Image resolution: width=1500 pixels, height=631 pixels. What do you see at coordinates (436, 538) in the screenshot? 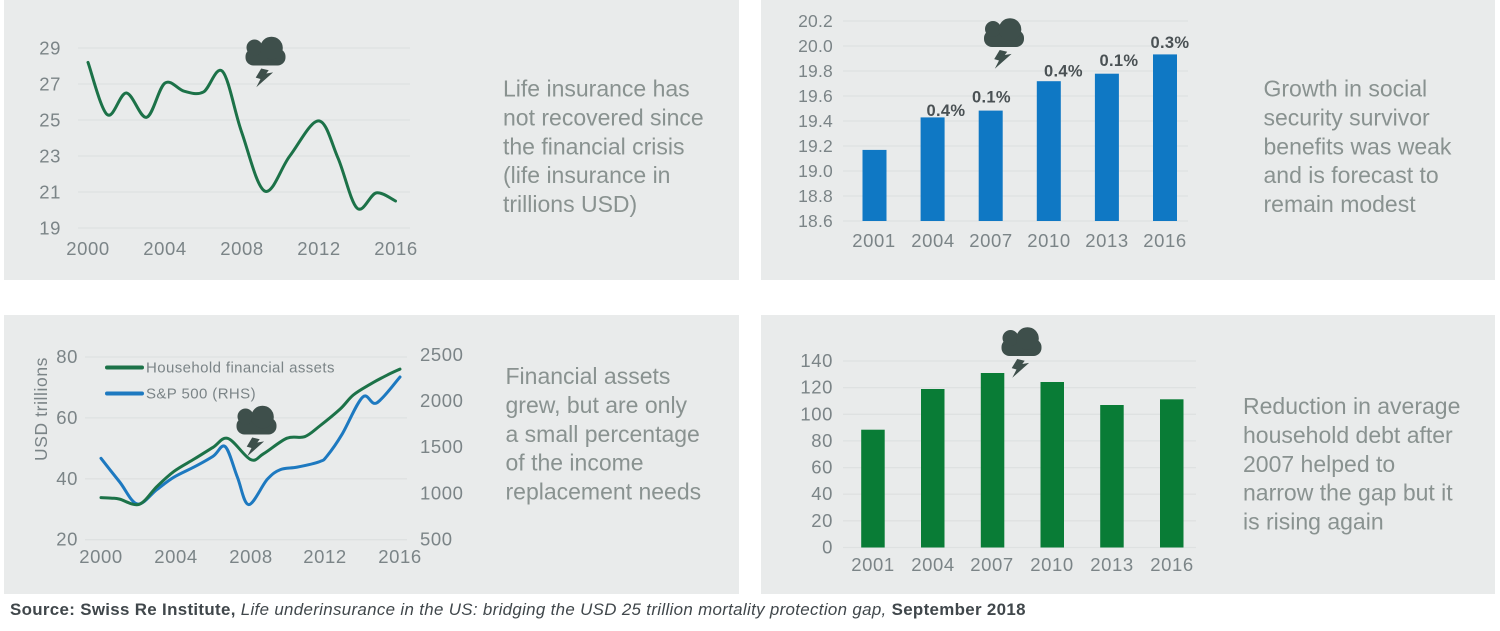
I see `svg-text: 500` at bounding box center [436, 538].